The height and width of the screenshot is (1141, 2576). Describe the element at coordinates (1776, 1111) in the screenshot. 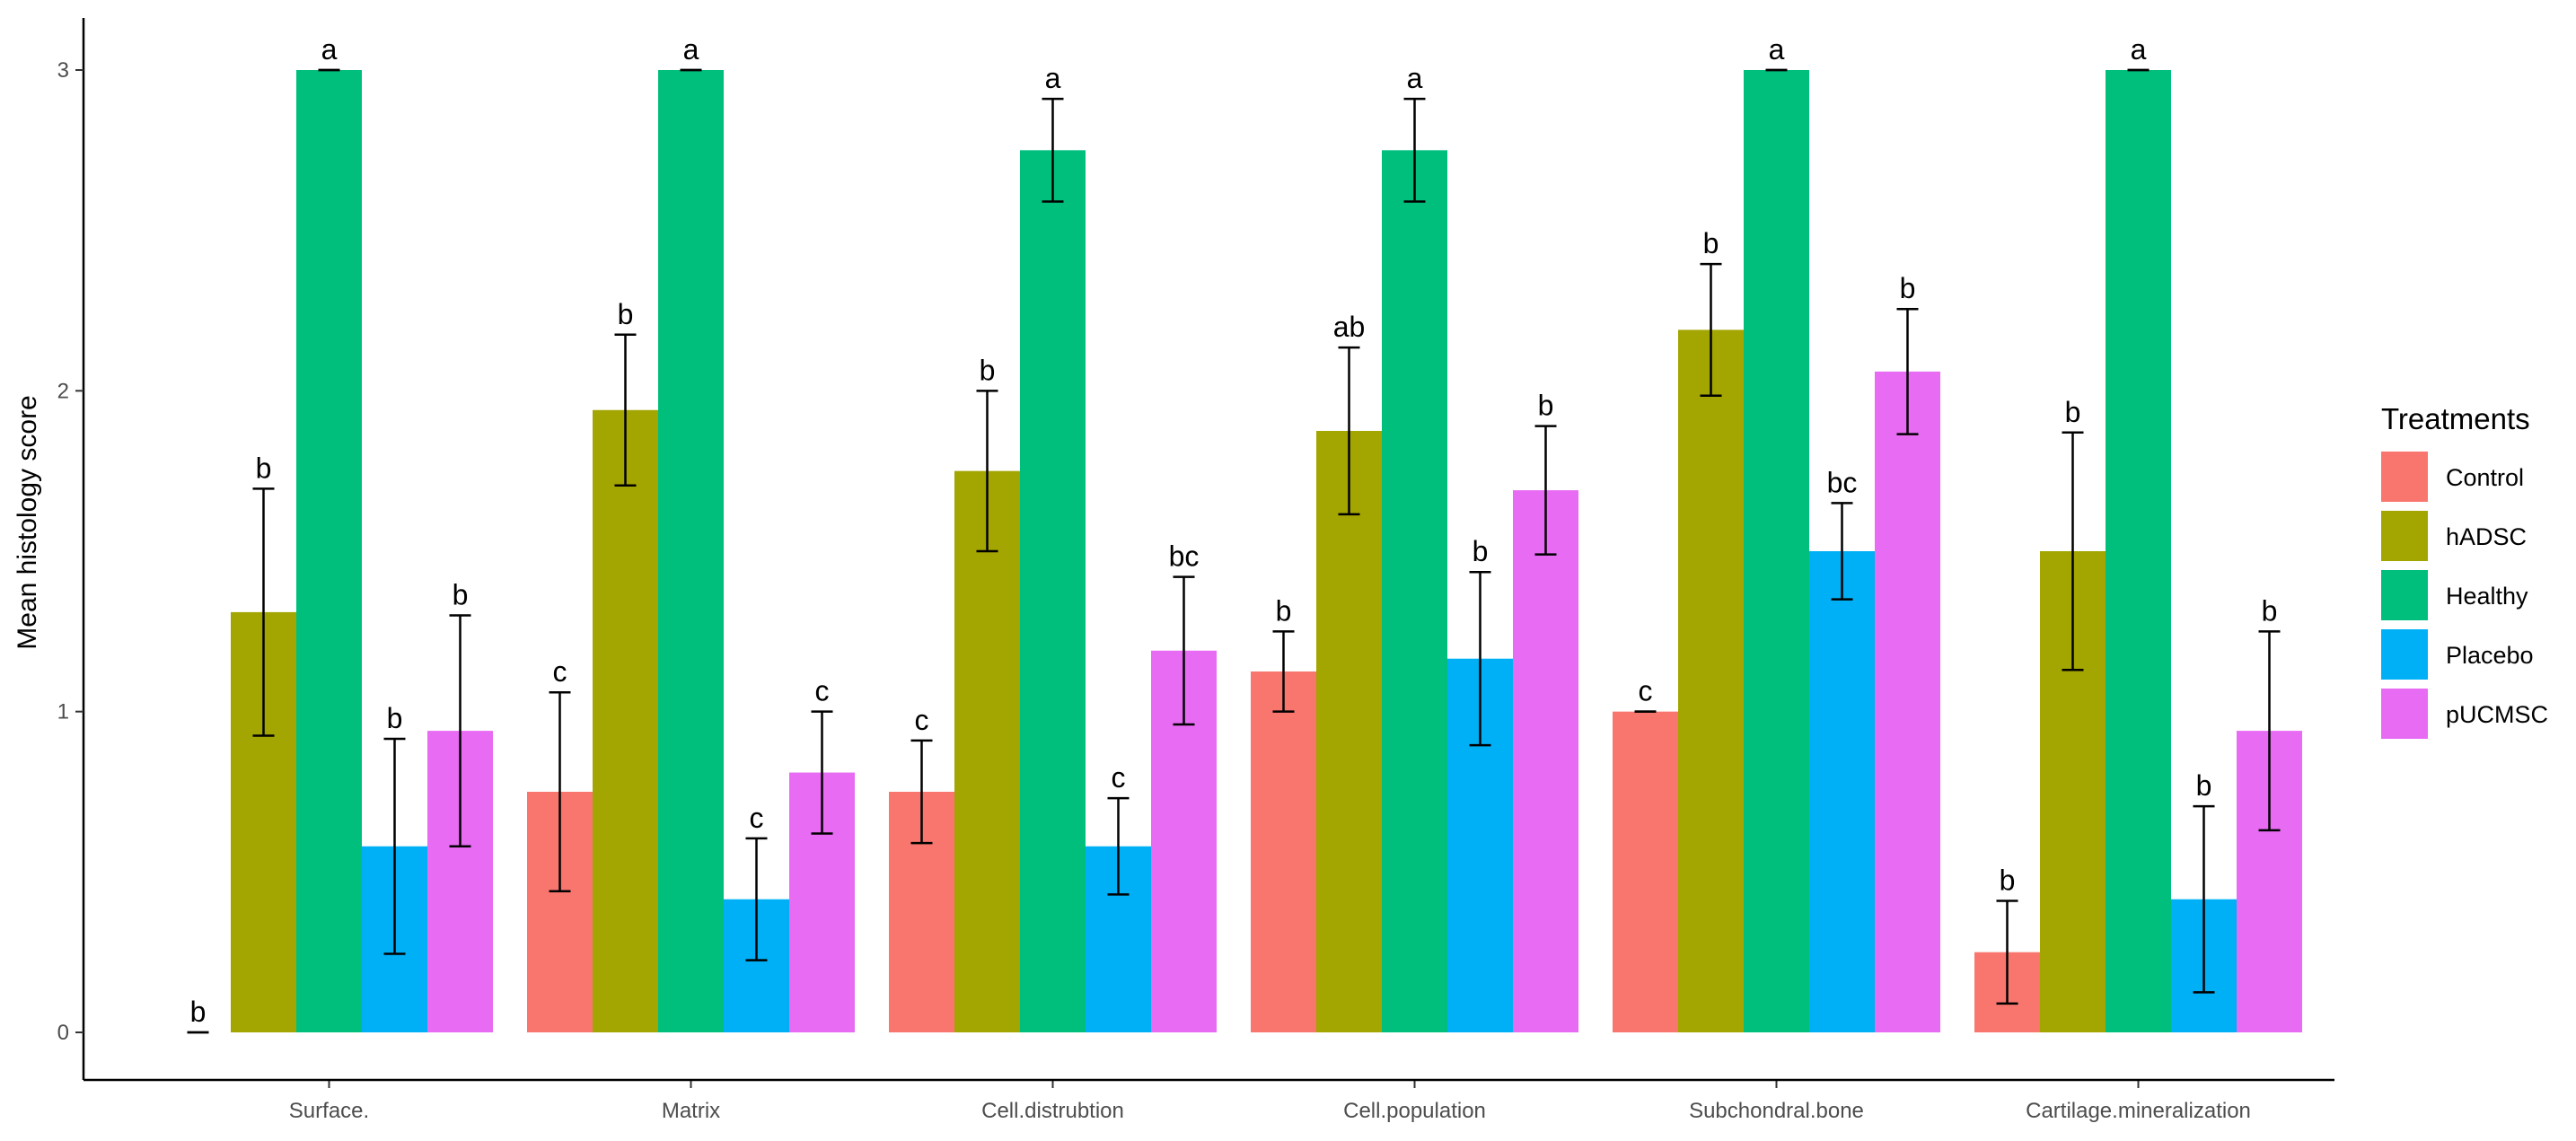

I see `x-tick-label: Subchondral.bone` at that location.